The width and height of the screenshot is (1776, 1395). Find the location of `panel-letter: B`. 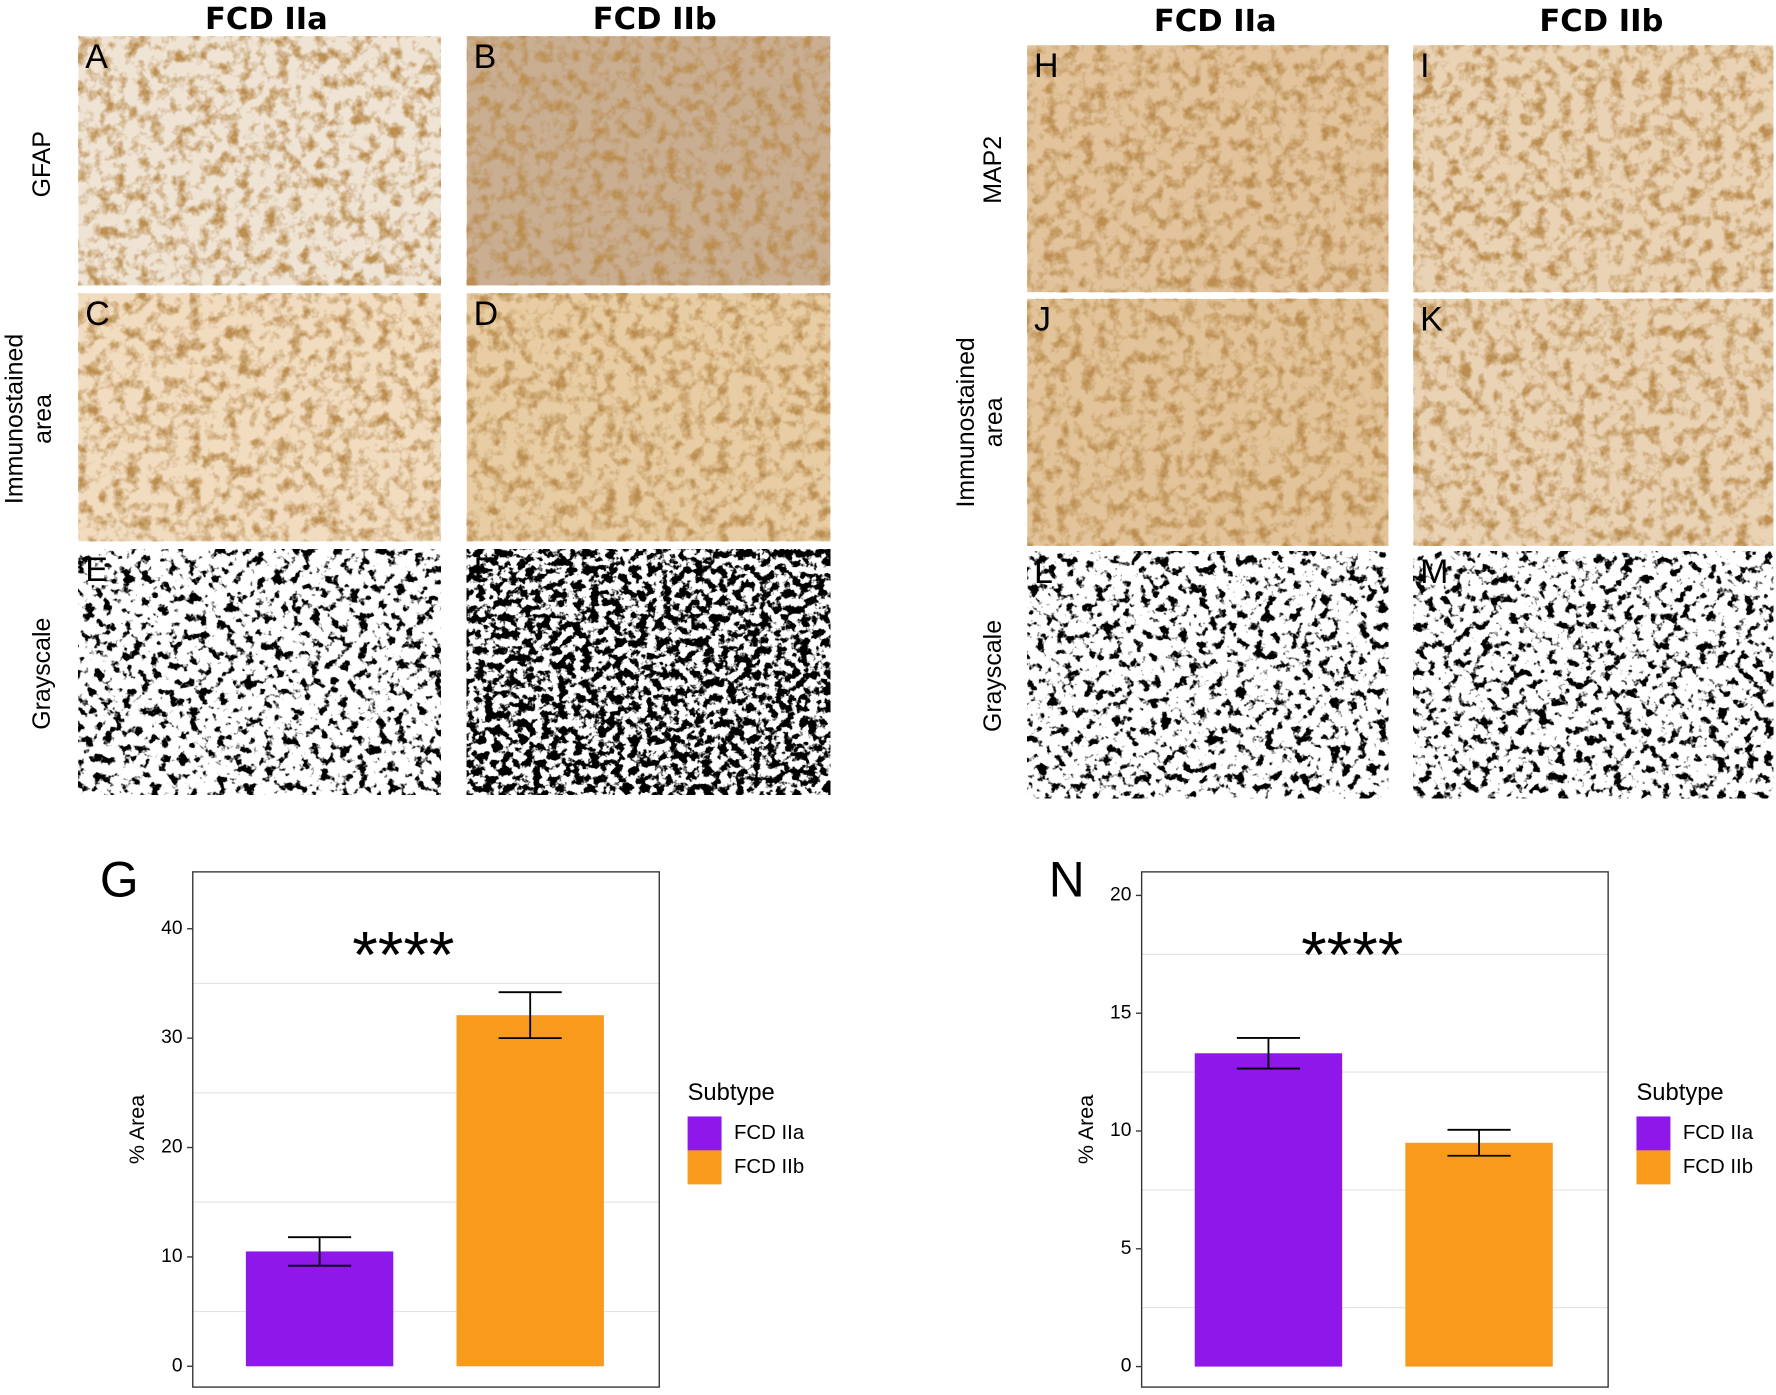

panel-letter: B is located at coordinates (485, 57).